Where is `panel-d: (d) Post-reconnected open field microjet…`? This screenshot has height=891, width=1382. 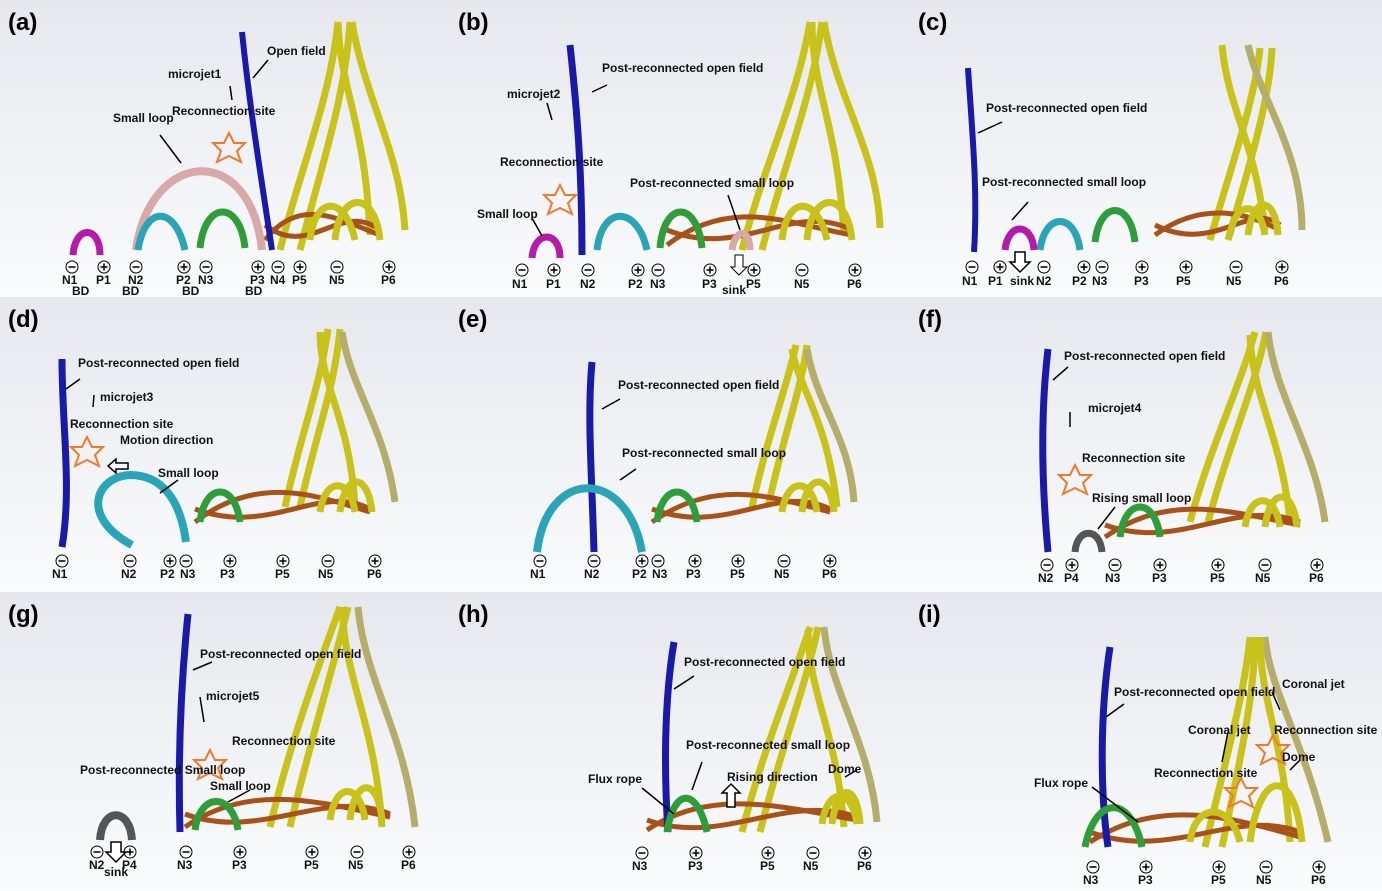
panel-d: (d) Post-reconnected open field microjet… is located at coordinates (226, 444).